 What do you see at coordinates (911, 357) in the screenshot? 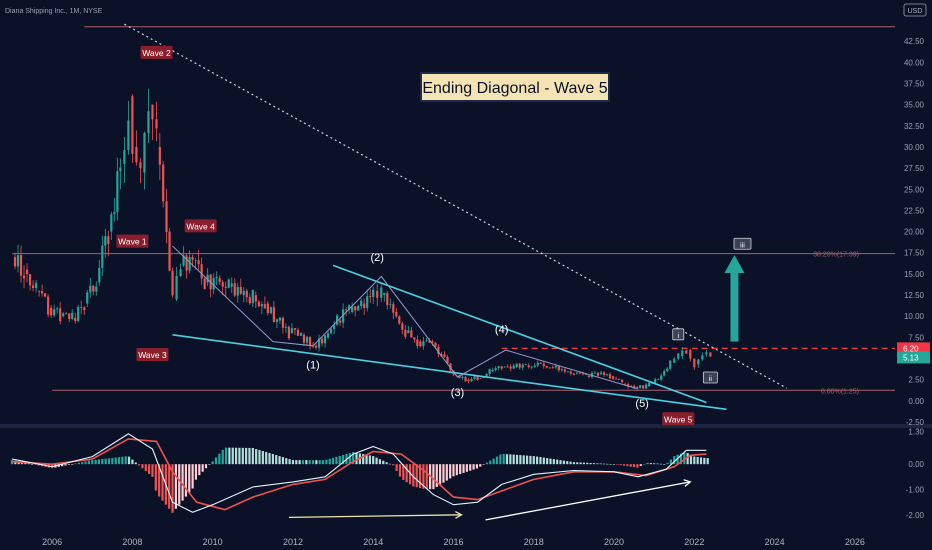
I see `price-tag: 5.13` at bounding box center [911, 357].